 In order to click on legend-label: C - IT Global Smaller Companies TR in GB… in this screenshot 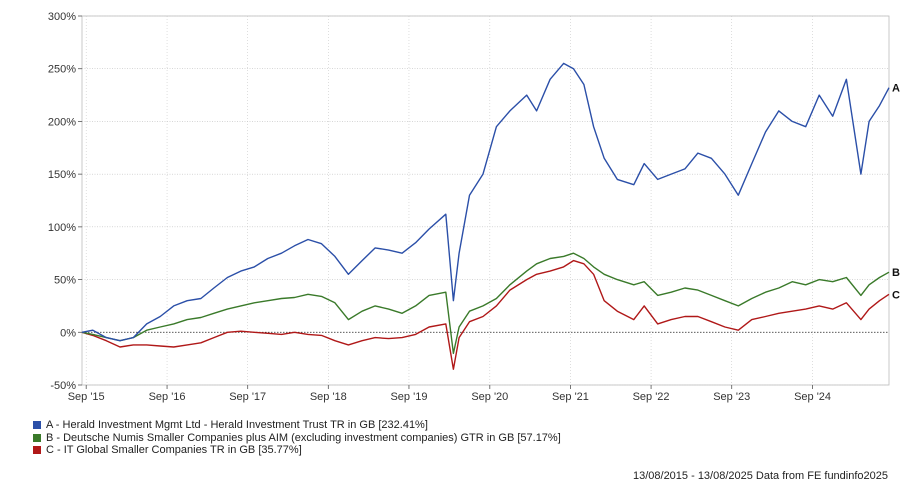, I will do `click(174, 450)`.